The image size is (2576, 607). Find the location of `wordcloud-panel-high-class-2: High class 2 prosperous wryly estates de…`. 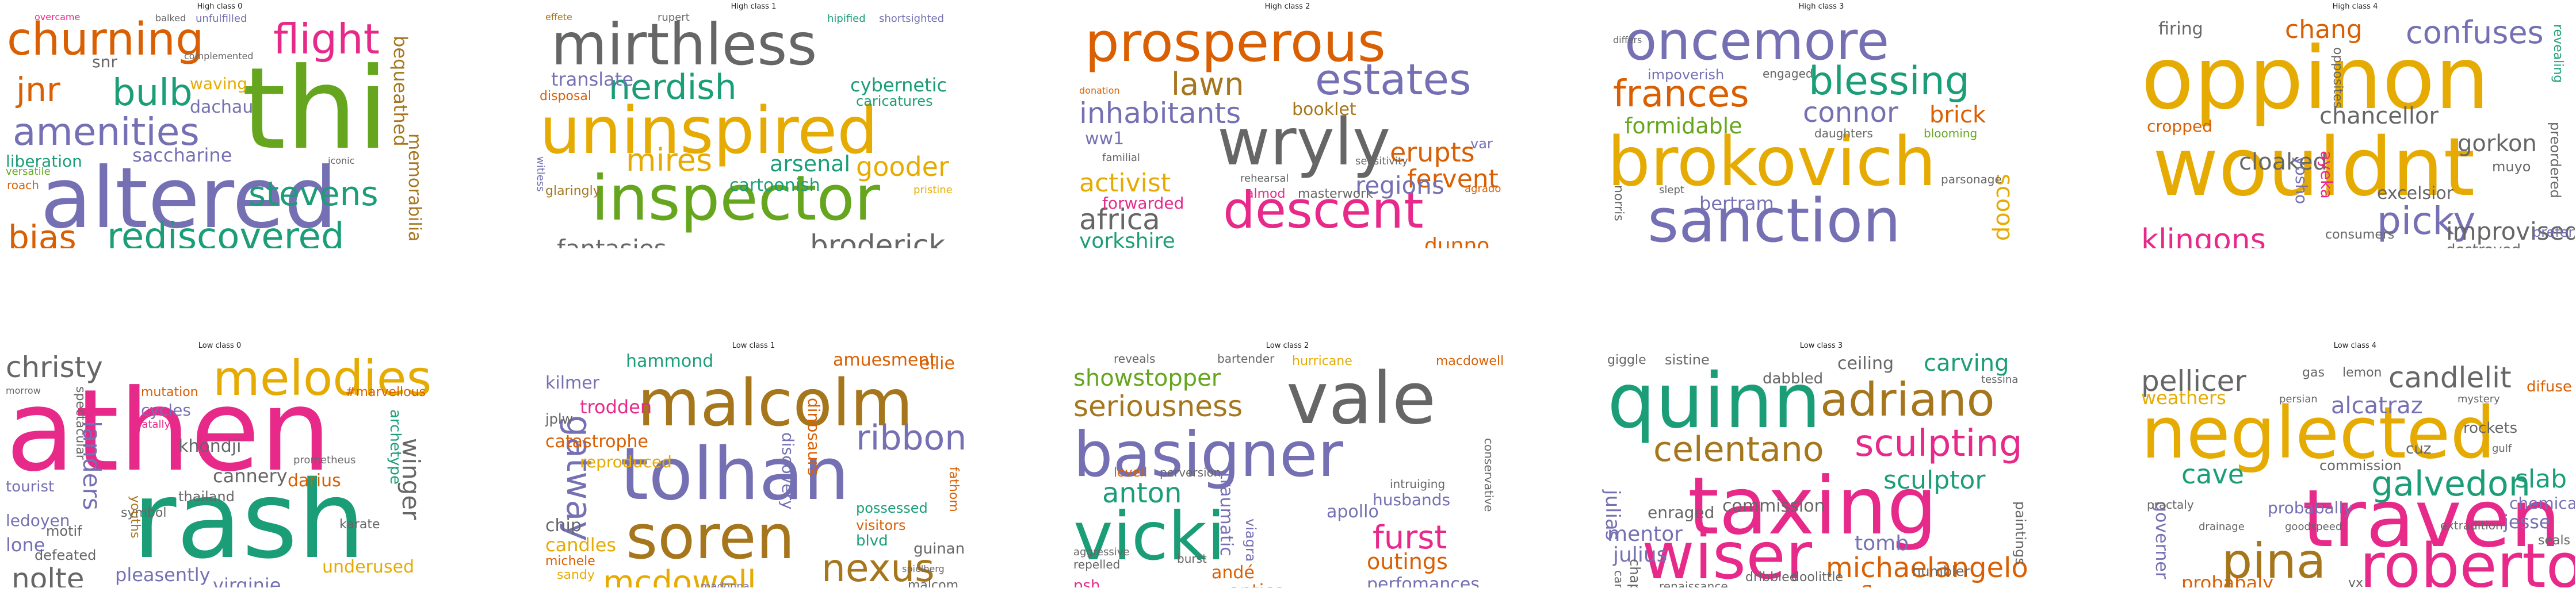

wordcloud-panel-high-class-2: High class 2 prosperous wryly estates de… is located at coordinates (1287, 124).